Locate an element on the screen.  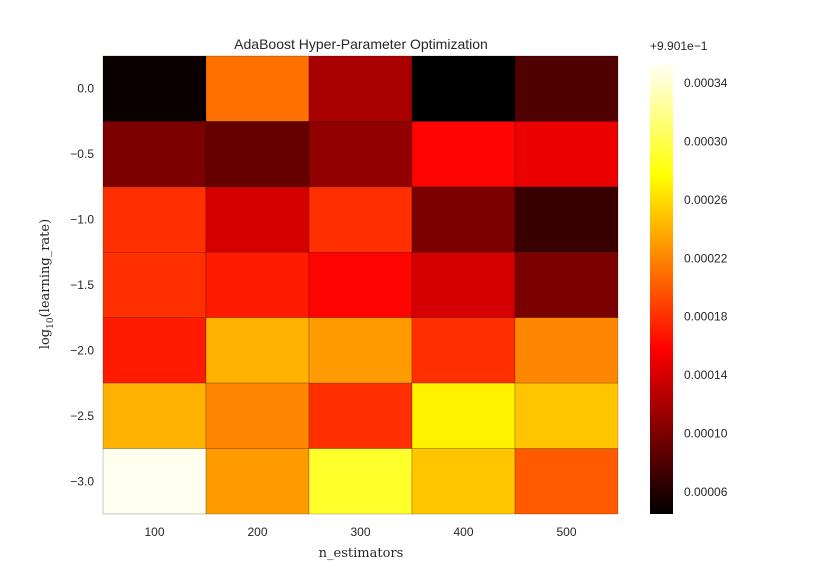
y-axis-label: log10(learning_rate) is located at coordinates (47, 284).